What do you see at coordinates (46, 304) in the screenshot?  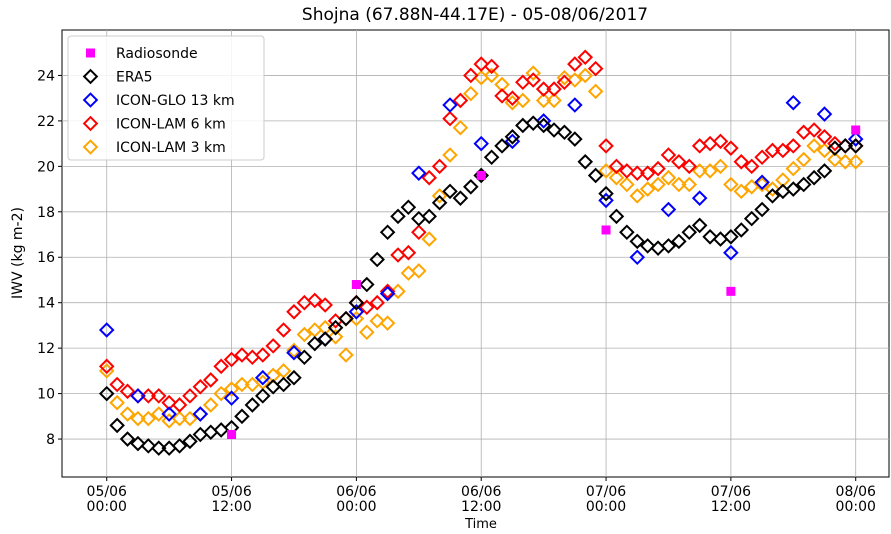 I see `y-tick-label: 14` at bounding box center [46, 304].